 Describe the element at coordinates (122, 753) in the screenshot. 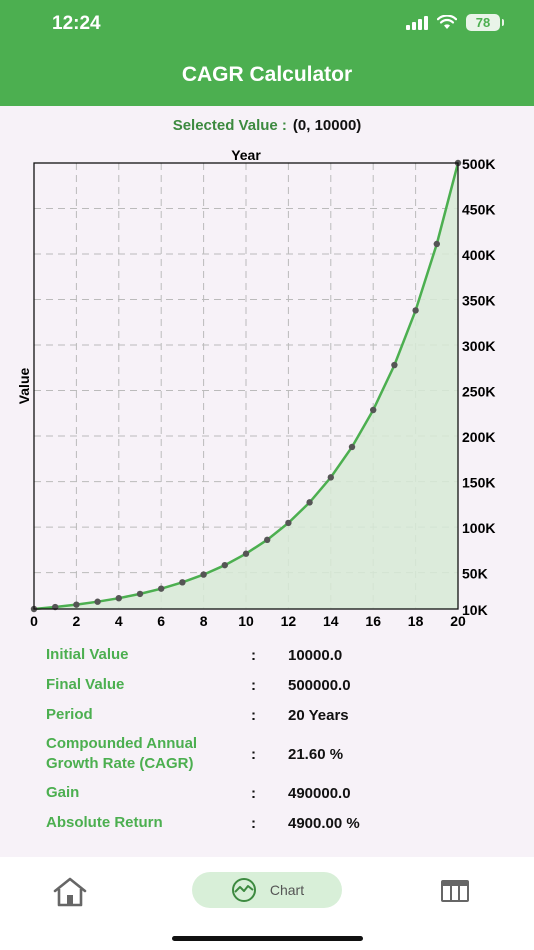

I see `result-label: Compounded Annual Growth Rate (CAGR)` at that location.